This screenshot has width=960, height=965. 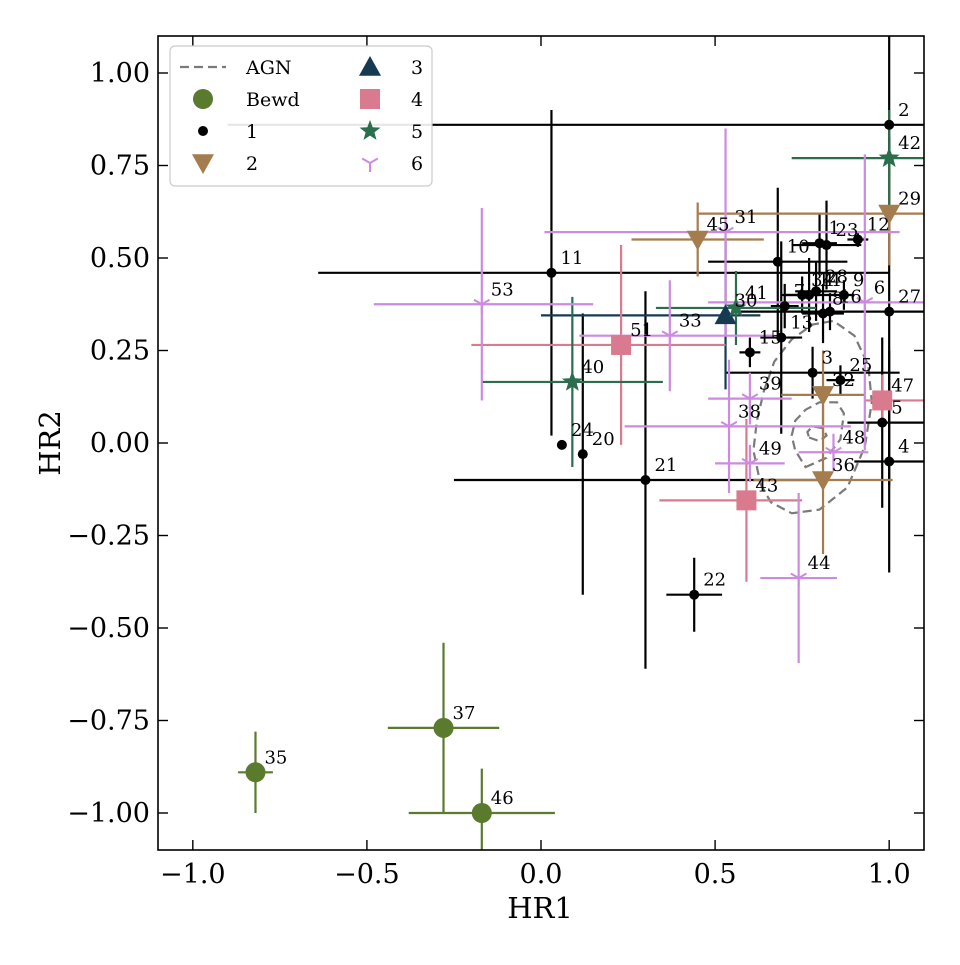 I want to click on point-label-42: 42, so click(x=909, y=143).